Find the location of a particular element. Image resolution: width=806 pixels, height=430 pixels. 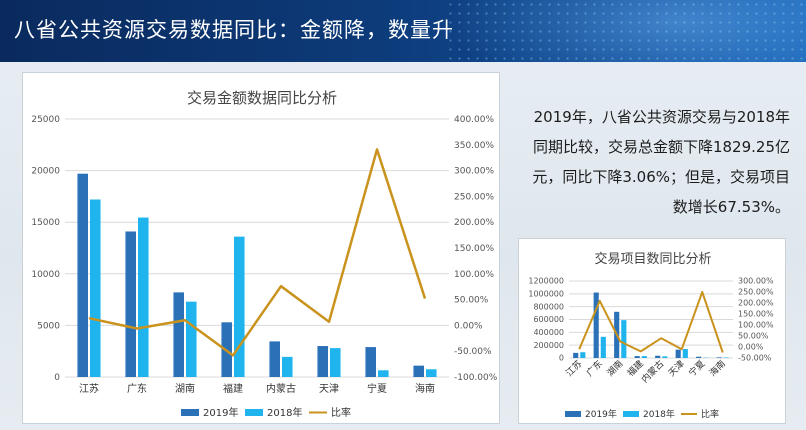

header-dot-pattern is located at coordinates (626, 31).